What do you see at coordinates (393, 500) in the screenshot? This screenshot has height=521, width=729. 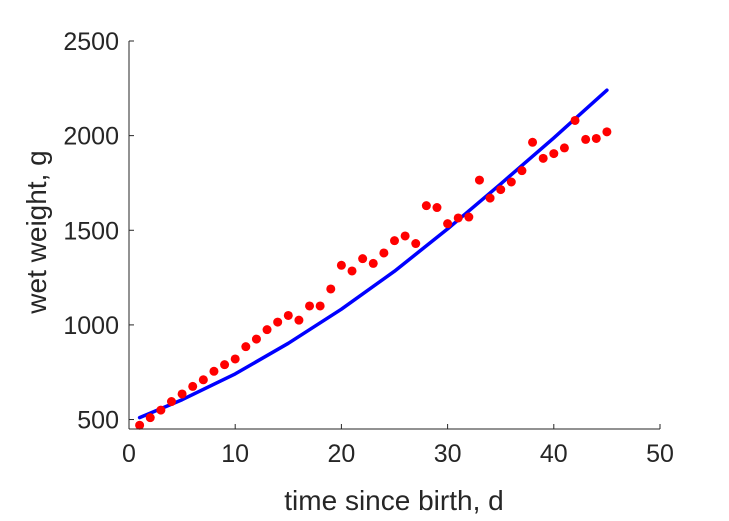 I see `x-axis-label: time since birth, d` at bounding box center [393, 500].